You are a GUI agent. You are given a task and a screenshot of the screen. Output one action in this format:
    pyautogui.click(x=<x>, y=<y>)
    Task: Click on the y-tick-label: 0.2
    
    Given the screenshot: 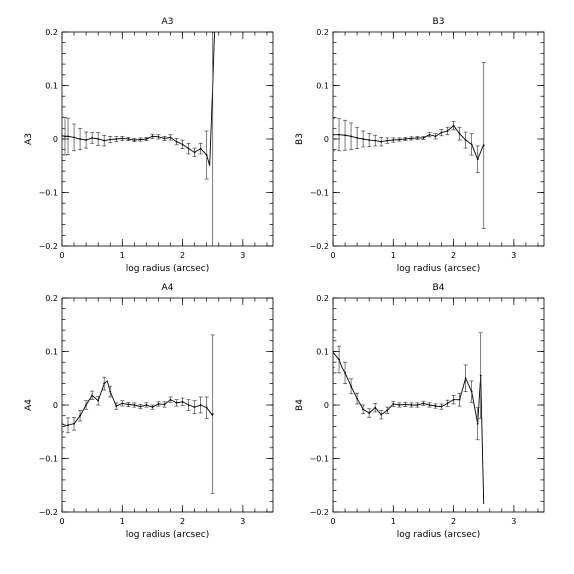 What is the action you would take?
    pyautogui.click(x=322, y=298)
    